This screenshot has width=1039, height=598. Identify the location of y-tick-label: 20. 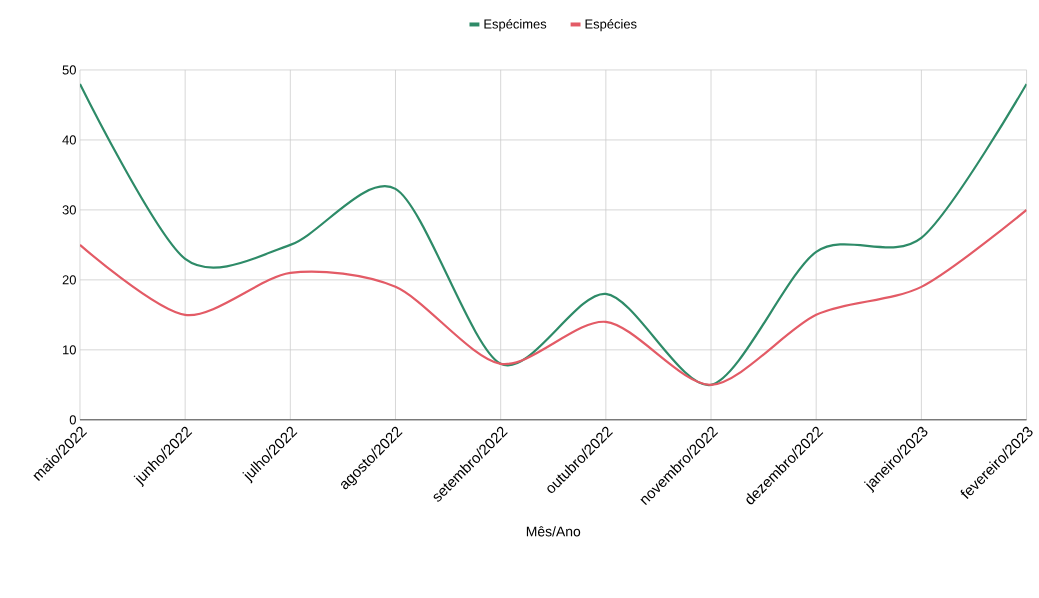
(69, 280).